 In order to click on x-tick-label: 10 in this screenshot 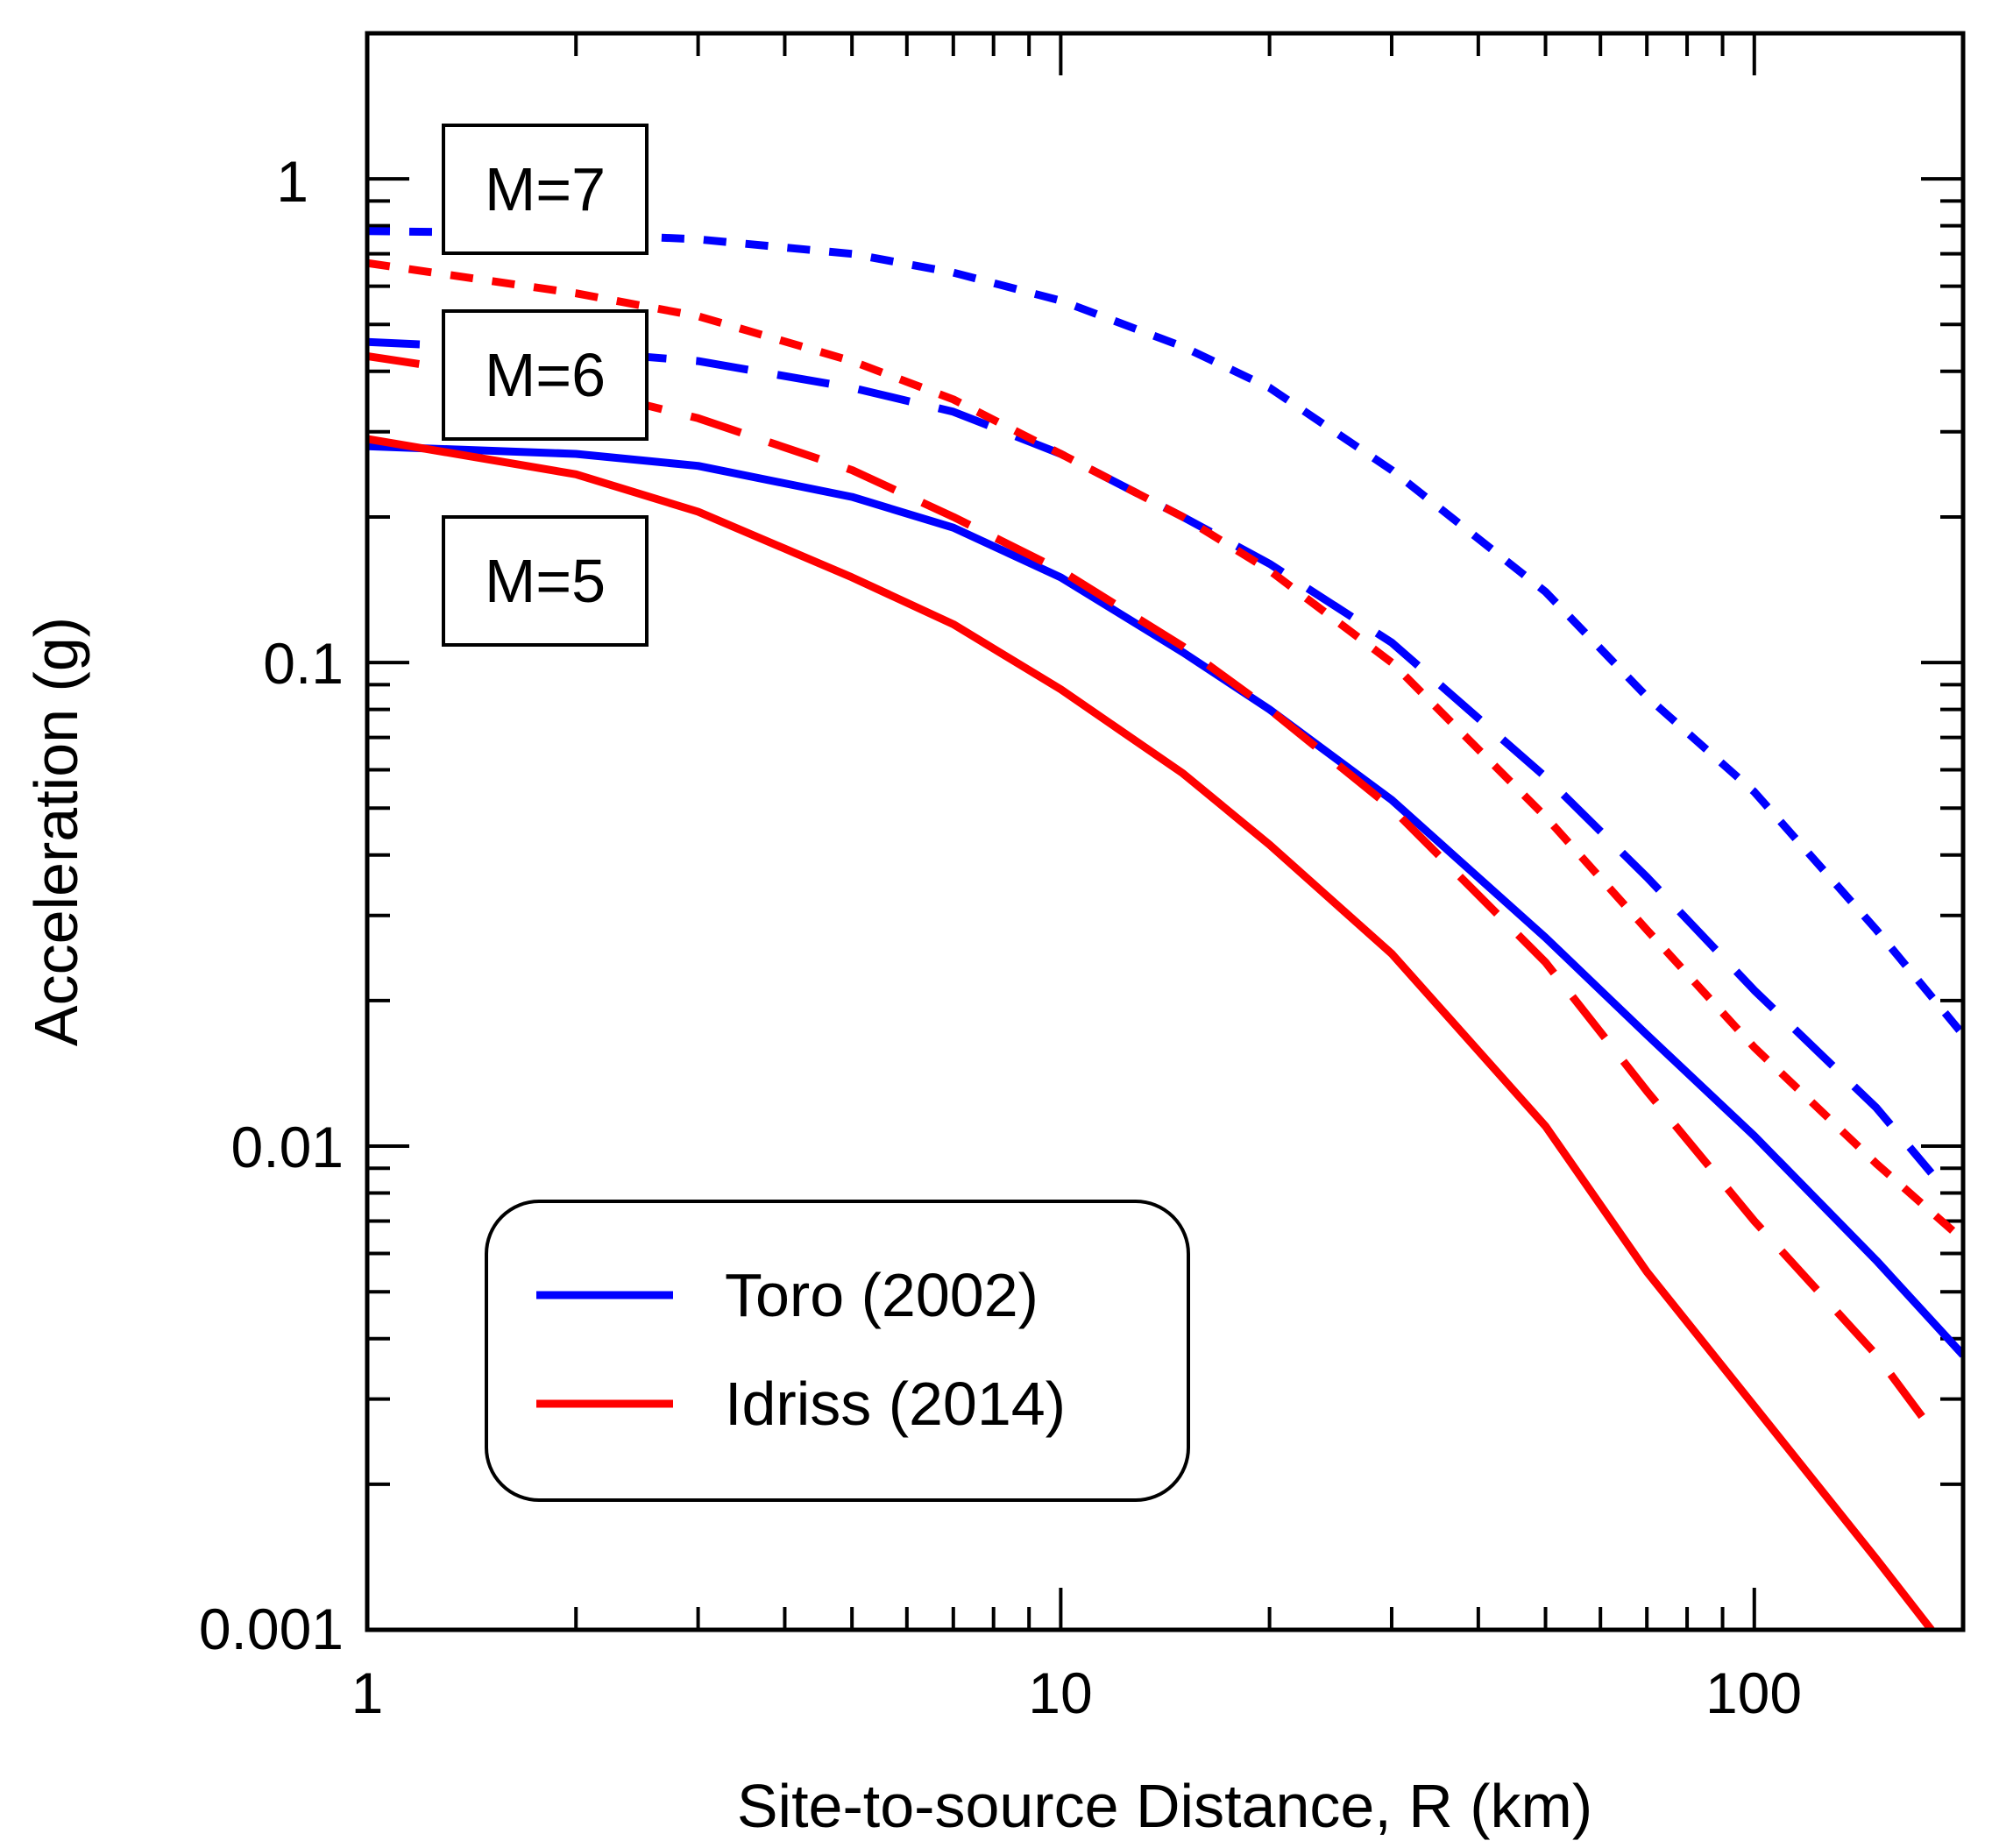, I will do `click(1060, 1692)`.